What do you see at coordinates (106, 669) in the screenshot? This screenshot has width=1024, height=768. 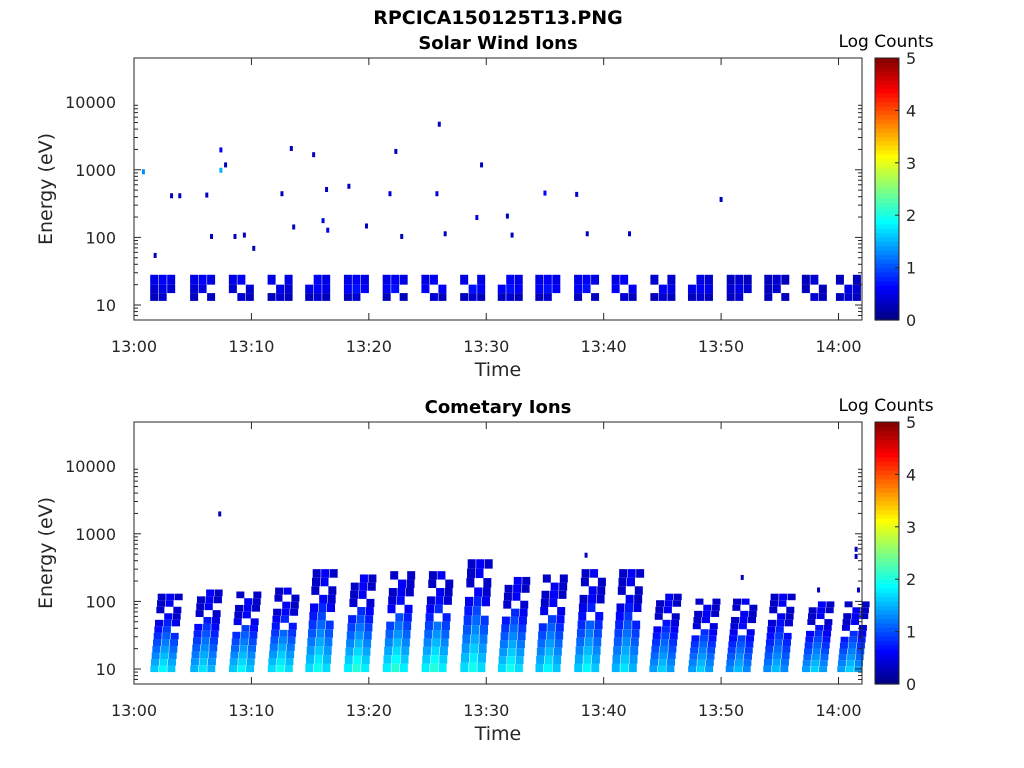 I see `y-tick-label: 10` at bounding box center [106, 669].